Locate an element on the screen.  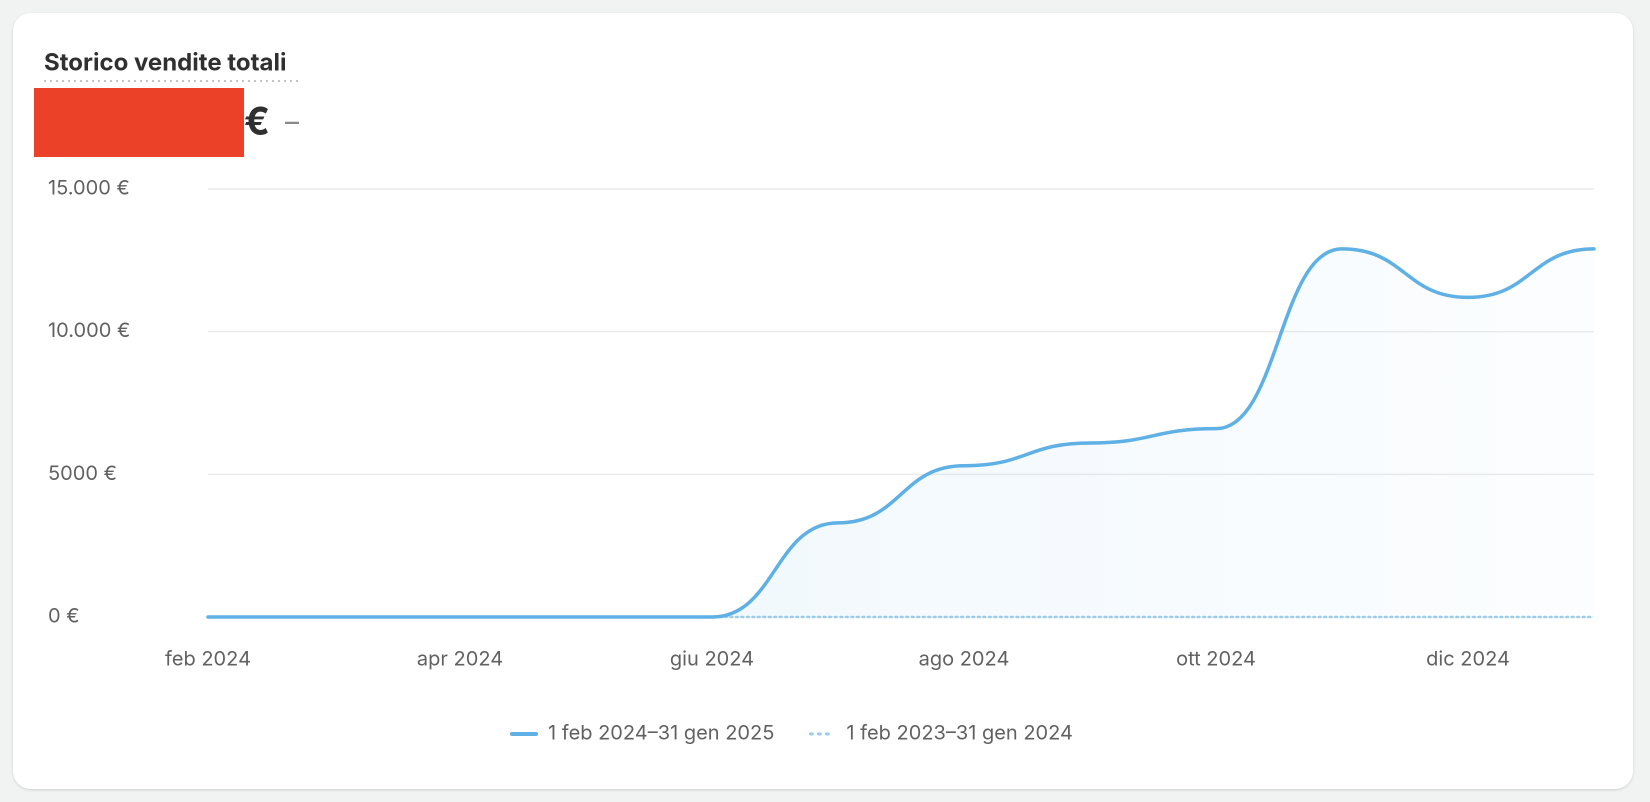
x-tick-label: ott 2024 is located at coordinates (1216, 658).